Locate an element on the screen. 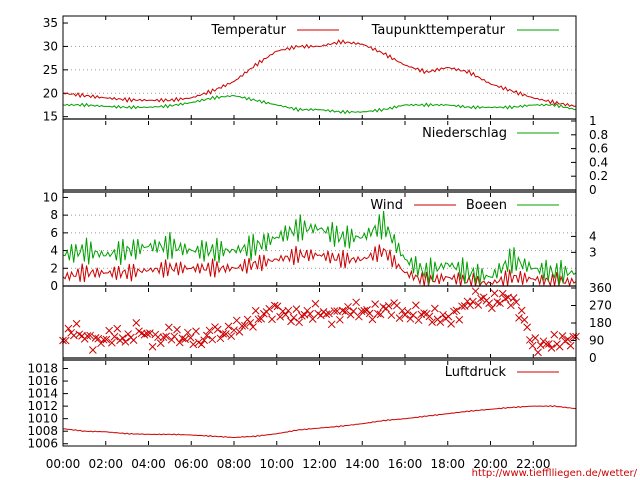 The image size is (640, 480). direction-right-tick-label: 180 is located at coordinates (600, 323).